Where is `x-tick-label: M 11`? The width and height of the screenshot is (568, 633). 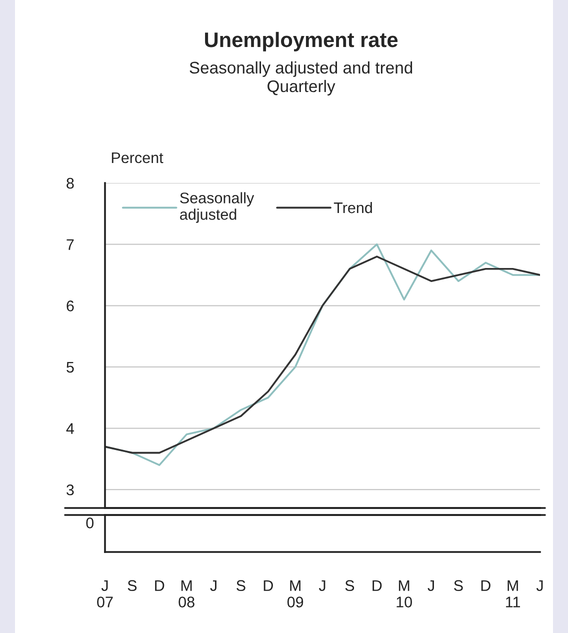
x-tick-label: M 11 is located at coordinates (513, 594).